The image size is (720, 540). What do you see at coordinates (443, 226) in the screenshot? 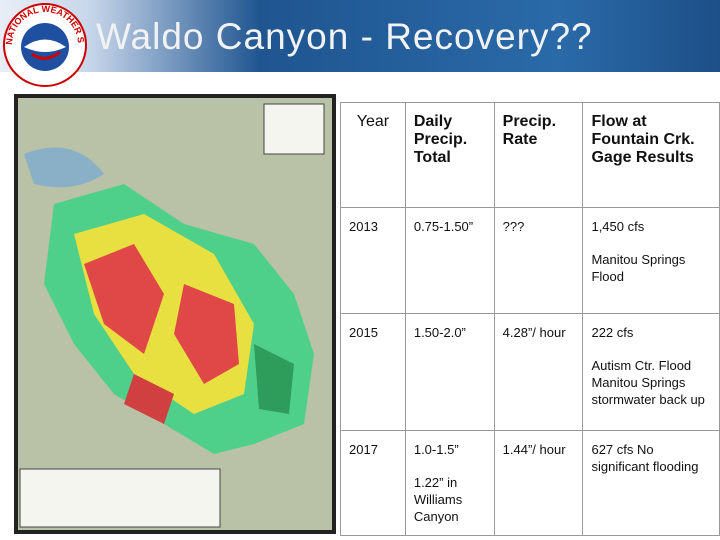
I see `cell-text: 0.75-1.50”` at bounding box center [443, 226].